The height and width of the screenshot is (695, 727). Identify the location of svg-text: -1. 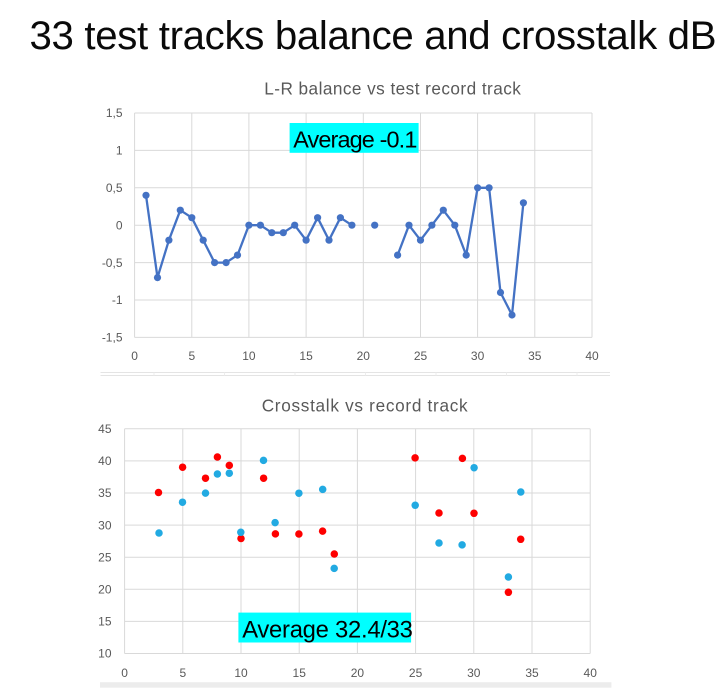
(117, 300).